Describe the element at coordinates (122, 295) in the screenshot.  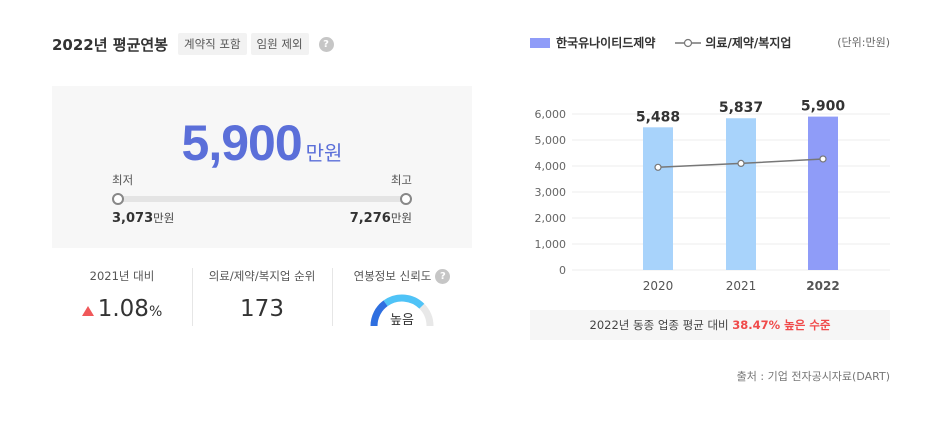
I see `yoy-stat: 2021년 대비 1.08%` at that location.